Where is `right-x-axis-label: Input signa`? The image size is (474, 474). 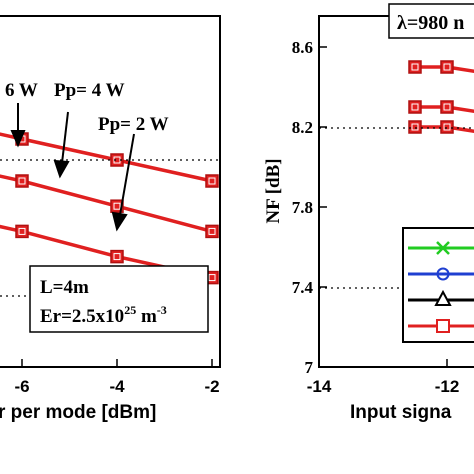 right-x-axis-label: Input signa is located at coordinates (401, 412).